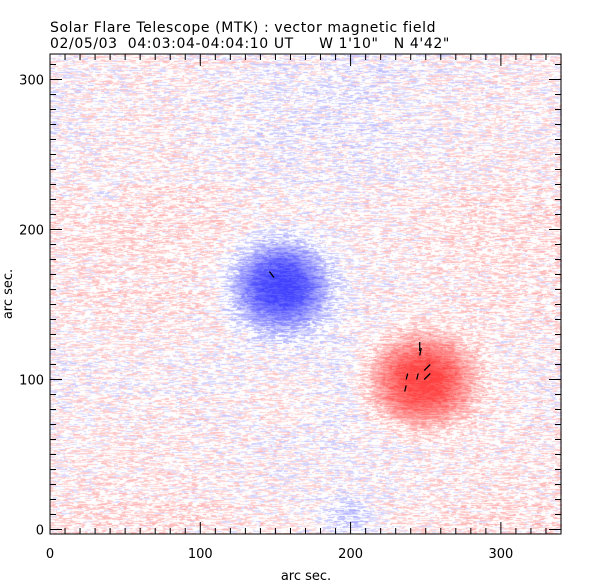  I want to click on y-tick-label: 200, so click(31, 231).